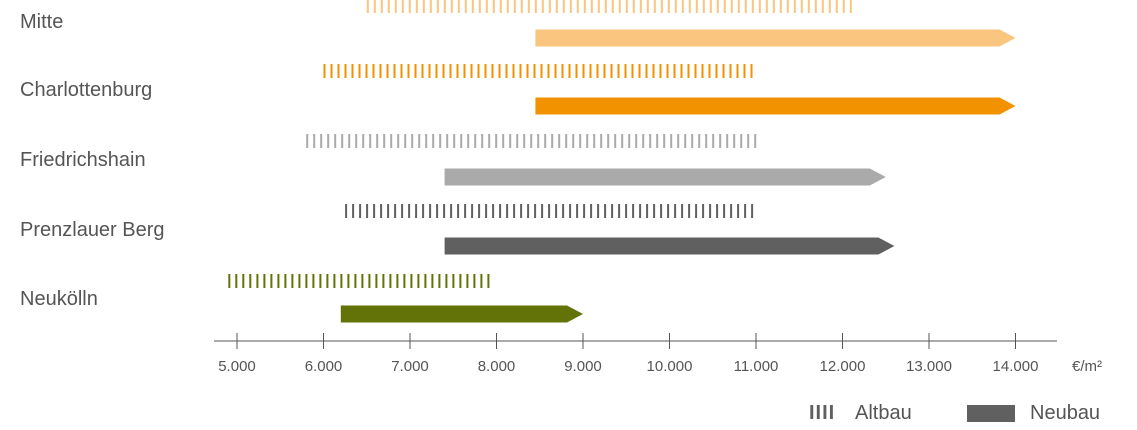  What do you see at coordinates (609, 6) in the screenshot?
I see `altbau-bar-mitte` at bounding box center [609, 6].